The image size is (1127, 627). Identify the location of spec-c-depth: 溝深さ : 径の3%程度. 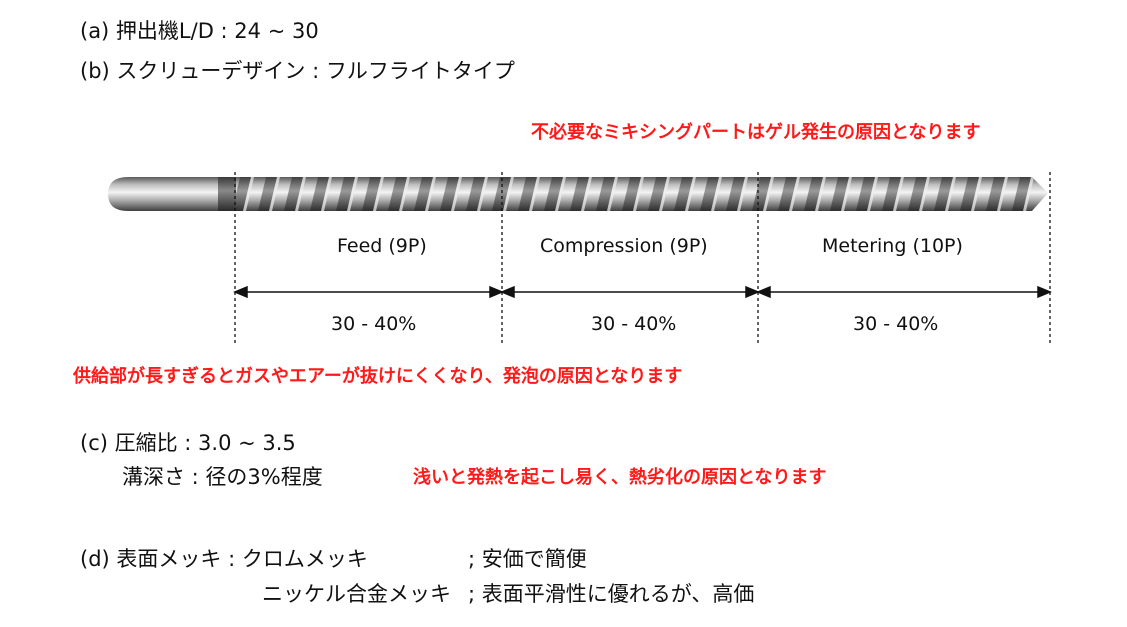
(222, 477).